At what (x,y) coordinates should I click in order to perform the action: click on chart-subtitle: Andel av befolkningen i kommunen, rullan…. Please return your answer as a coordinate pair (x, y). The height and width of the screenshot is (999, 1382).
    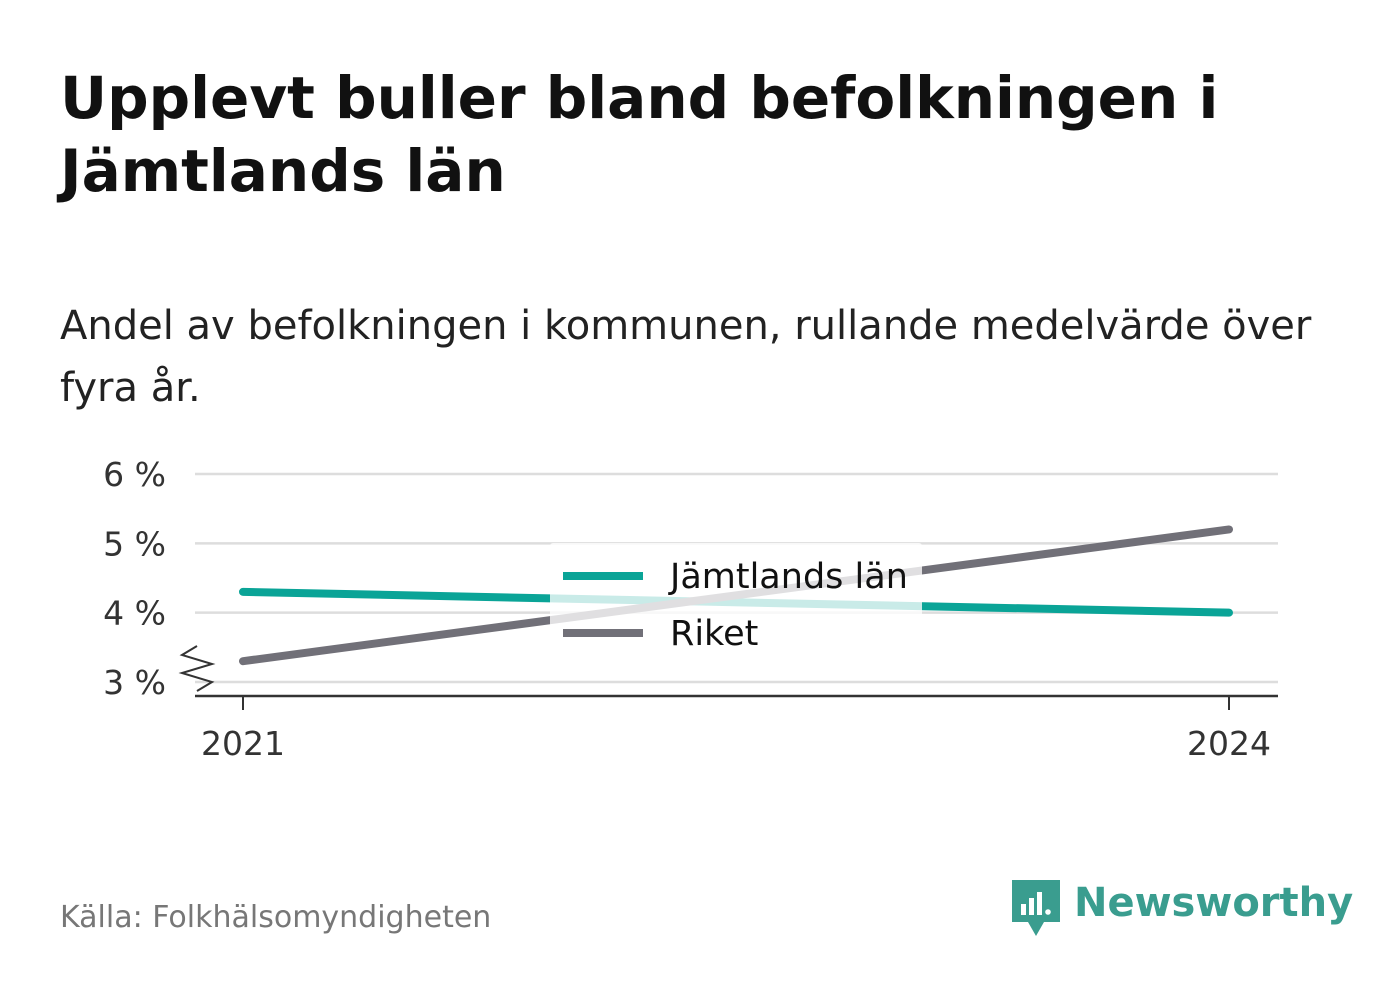
    Looking at the image, I should click on (686, 357).